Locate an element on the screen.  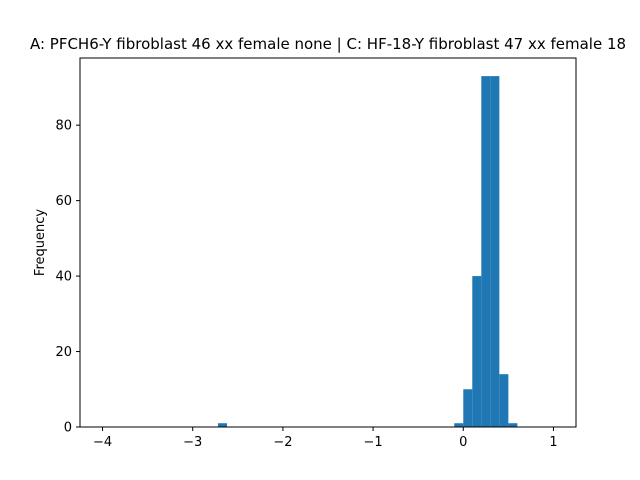
y-tick-label-3: 60 is located at coordinates (63, 201).